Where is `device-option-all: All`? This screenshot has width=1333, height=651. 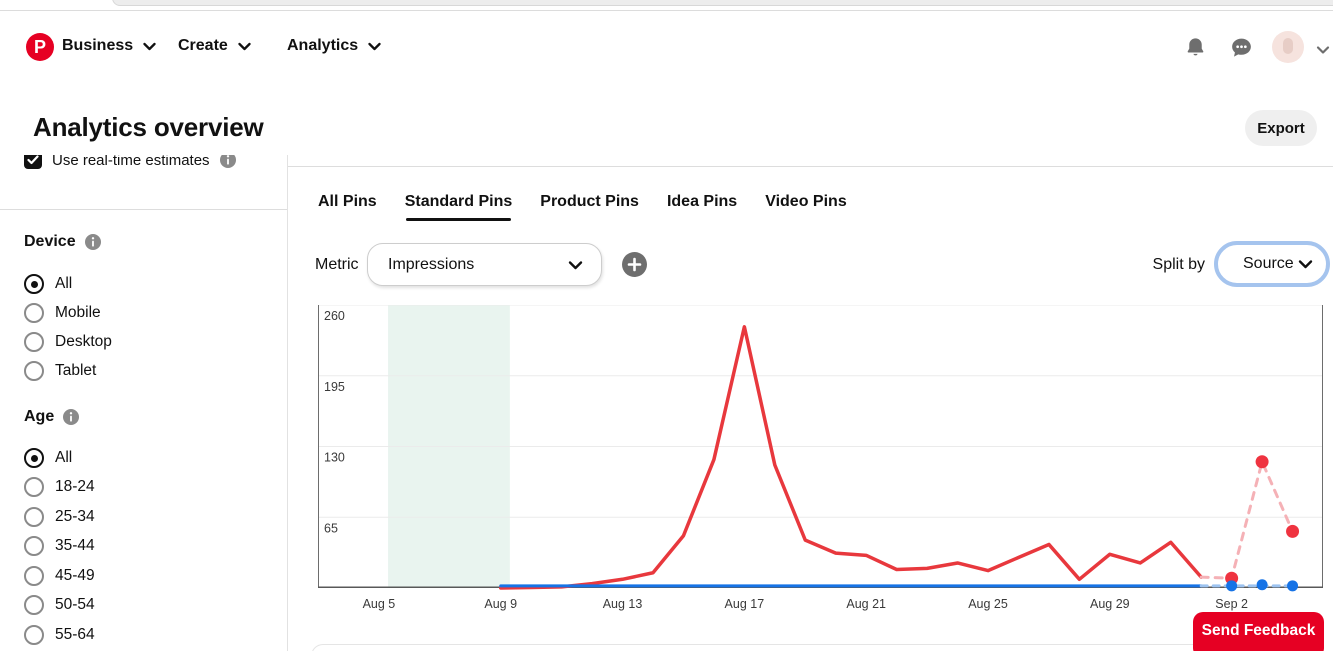
device-option-all: All is located at coordinates (48, 284).